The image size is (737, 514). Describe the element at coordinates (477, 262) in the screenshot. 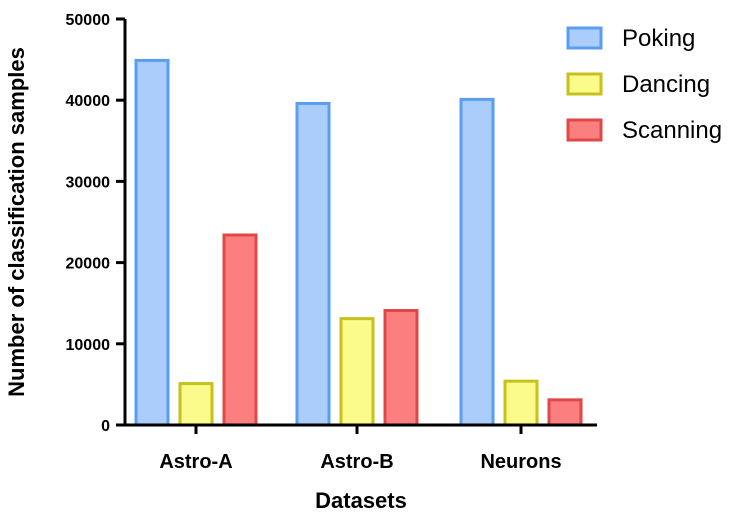

I see `bar-poking-neurons` at that location.